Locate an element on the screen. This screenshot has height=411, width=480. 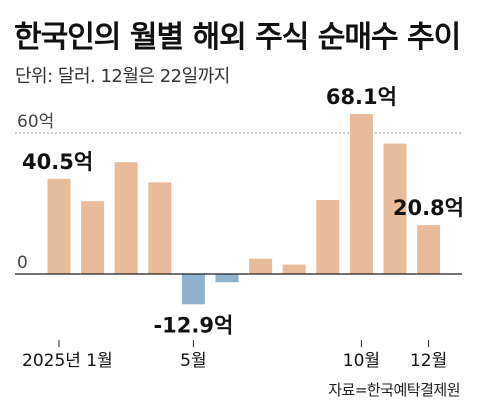
source-note: 자료=한국예탁결제원 is located at coordinates (394, 390).